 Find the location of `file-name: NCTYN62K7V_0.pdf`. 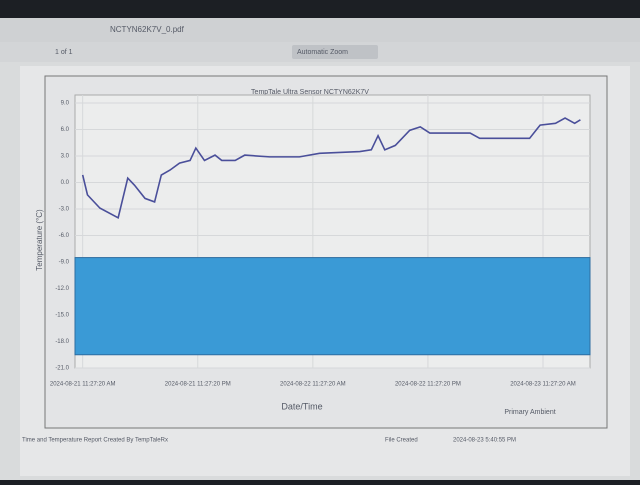

file-name: NCTYN62K7V_0.pdf is located at coordinates (147, 29).